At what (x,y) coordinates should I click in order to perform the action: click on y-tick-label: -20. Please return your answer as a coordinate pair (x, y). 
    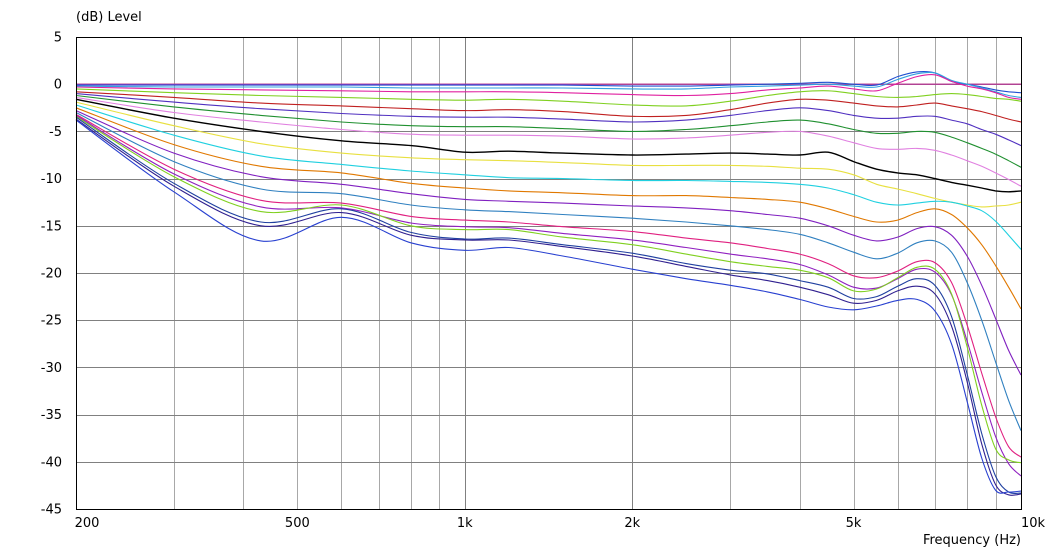
    Looking at the image, I should click on (51, 274).